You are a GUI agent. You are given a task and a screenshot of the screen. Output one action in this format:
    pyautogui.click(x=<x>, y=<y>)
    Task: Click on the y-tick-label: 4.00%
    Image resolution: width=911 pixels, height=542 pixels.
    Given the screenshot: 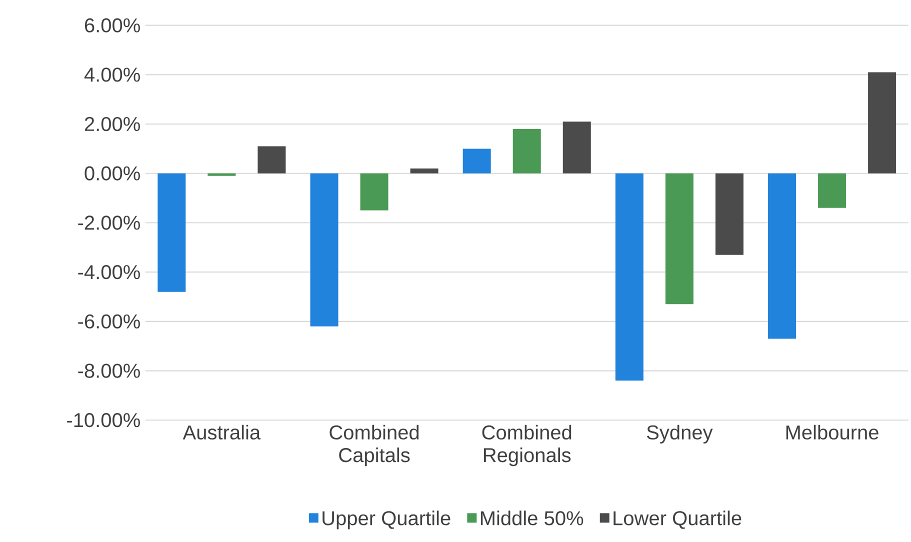 What is the action you would take?
    pyautogui.click(x=112, y=75)
    